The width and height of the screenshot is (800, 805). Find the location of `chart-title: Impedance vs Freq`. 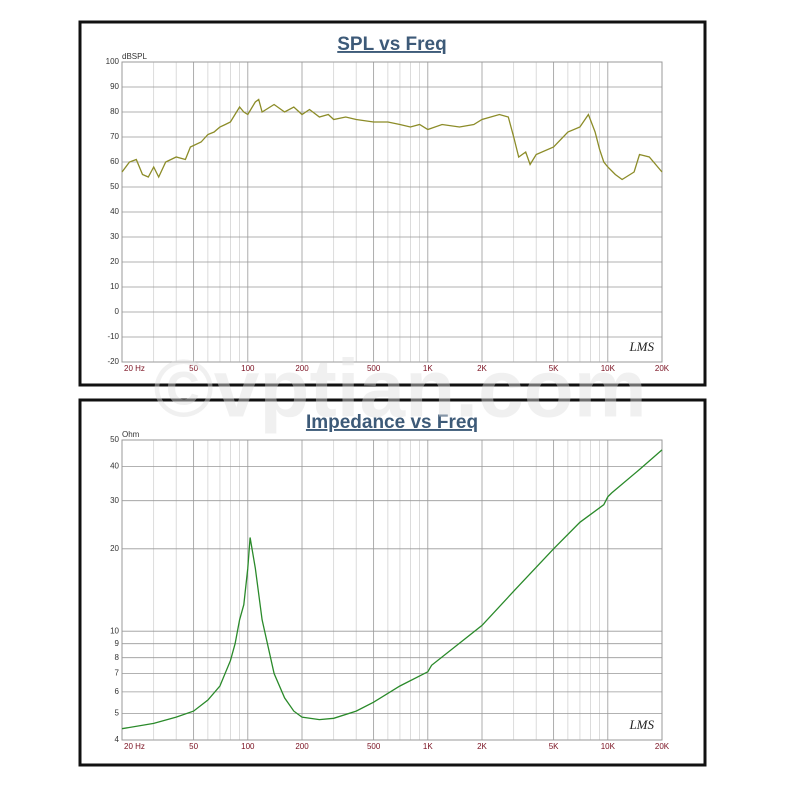

chart-title: Impedance vs Freq is located at coordinates (392, 422).